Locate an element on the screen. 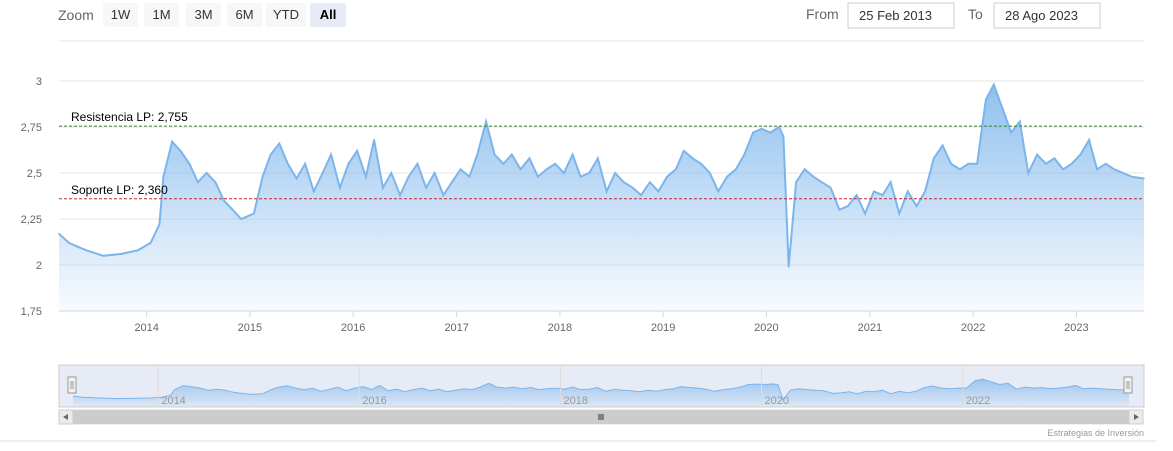 Image resolution: width=1173 pixels, height=451 pixels. range-button-1w: 1W is located at coordinates (120, 15).